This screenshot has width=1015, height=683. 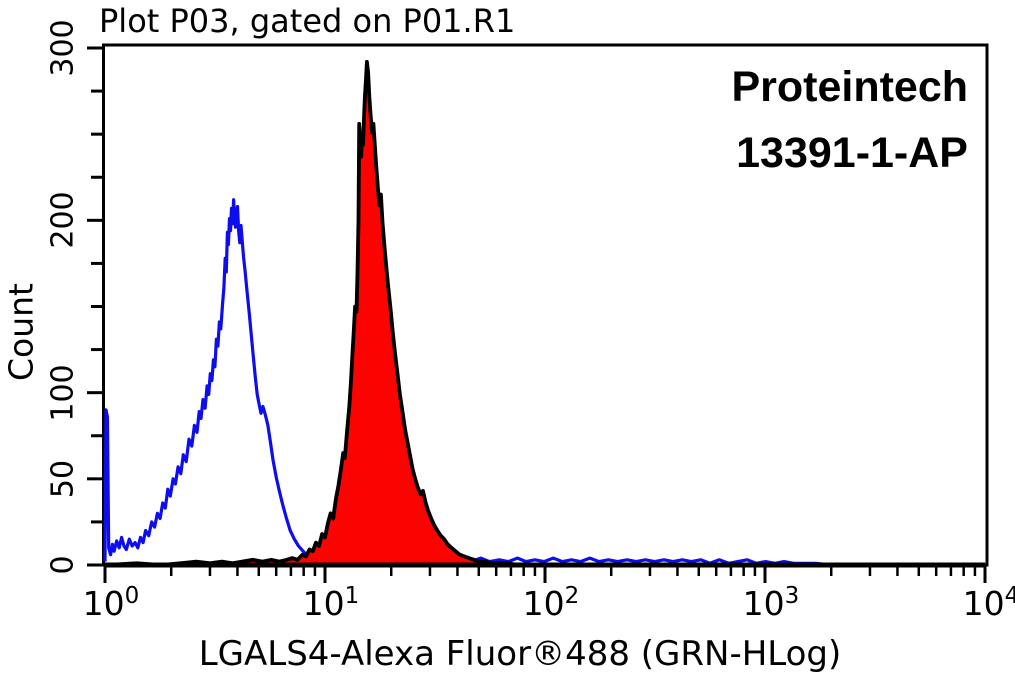 What do you see at coordinates (63, 393) in the screenshot?
I see `y-tick-label: 100` at bounding box center [63, 393].